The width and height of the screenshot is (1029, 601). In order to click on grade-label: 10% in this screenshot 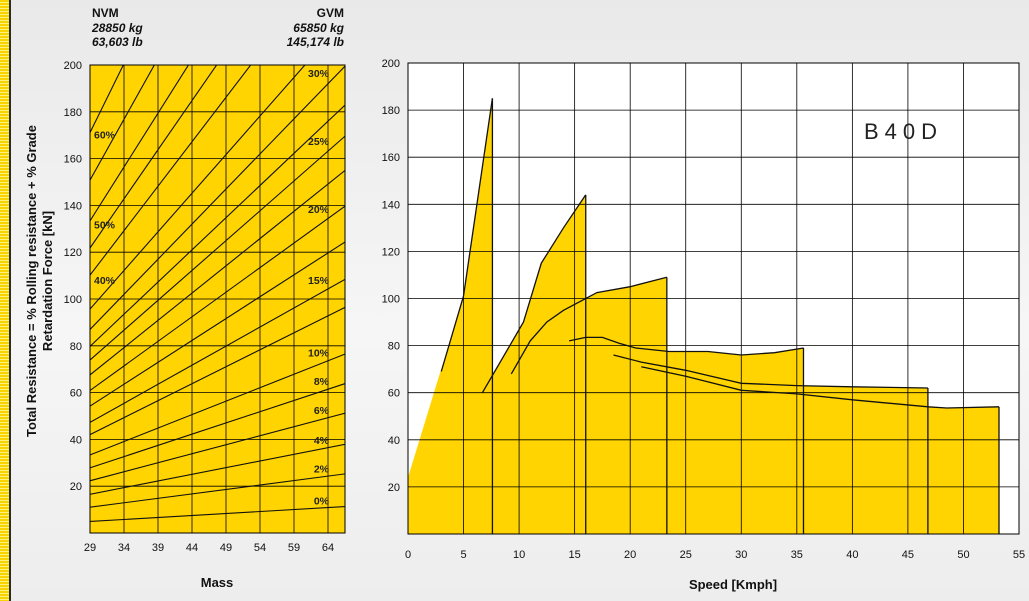, I will do `click(319, 353)`.